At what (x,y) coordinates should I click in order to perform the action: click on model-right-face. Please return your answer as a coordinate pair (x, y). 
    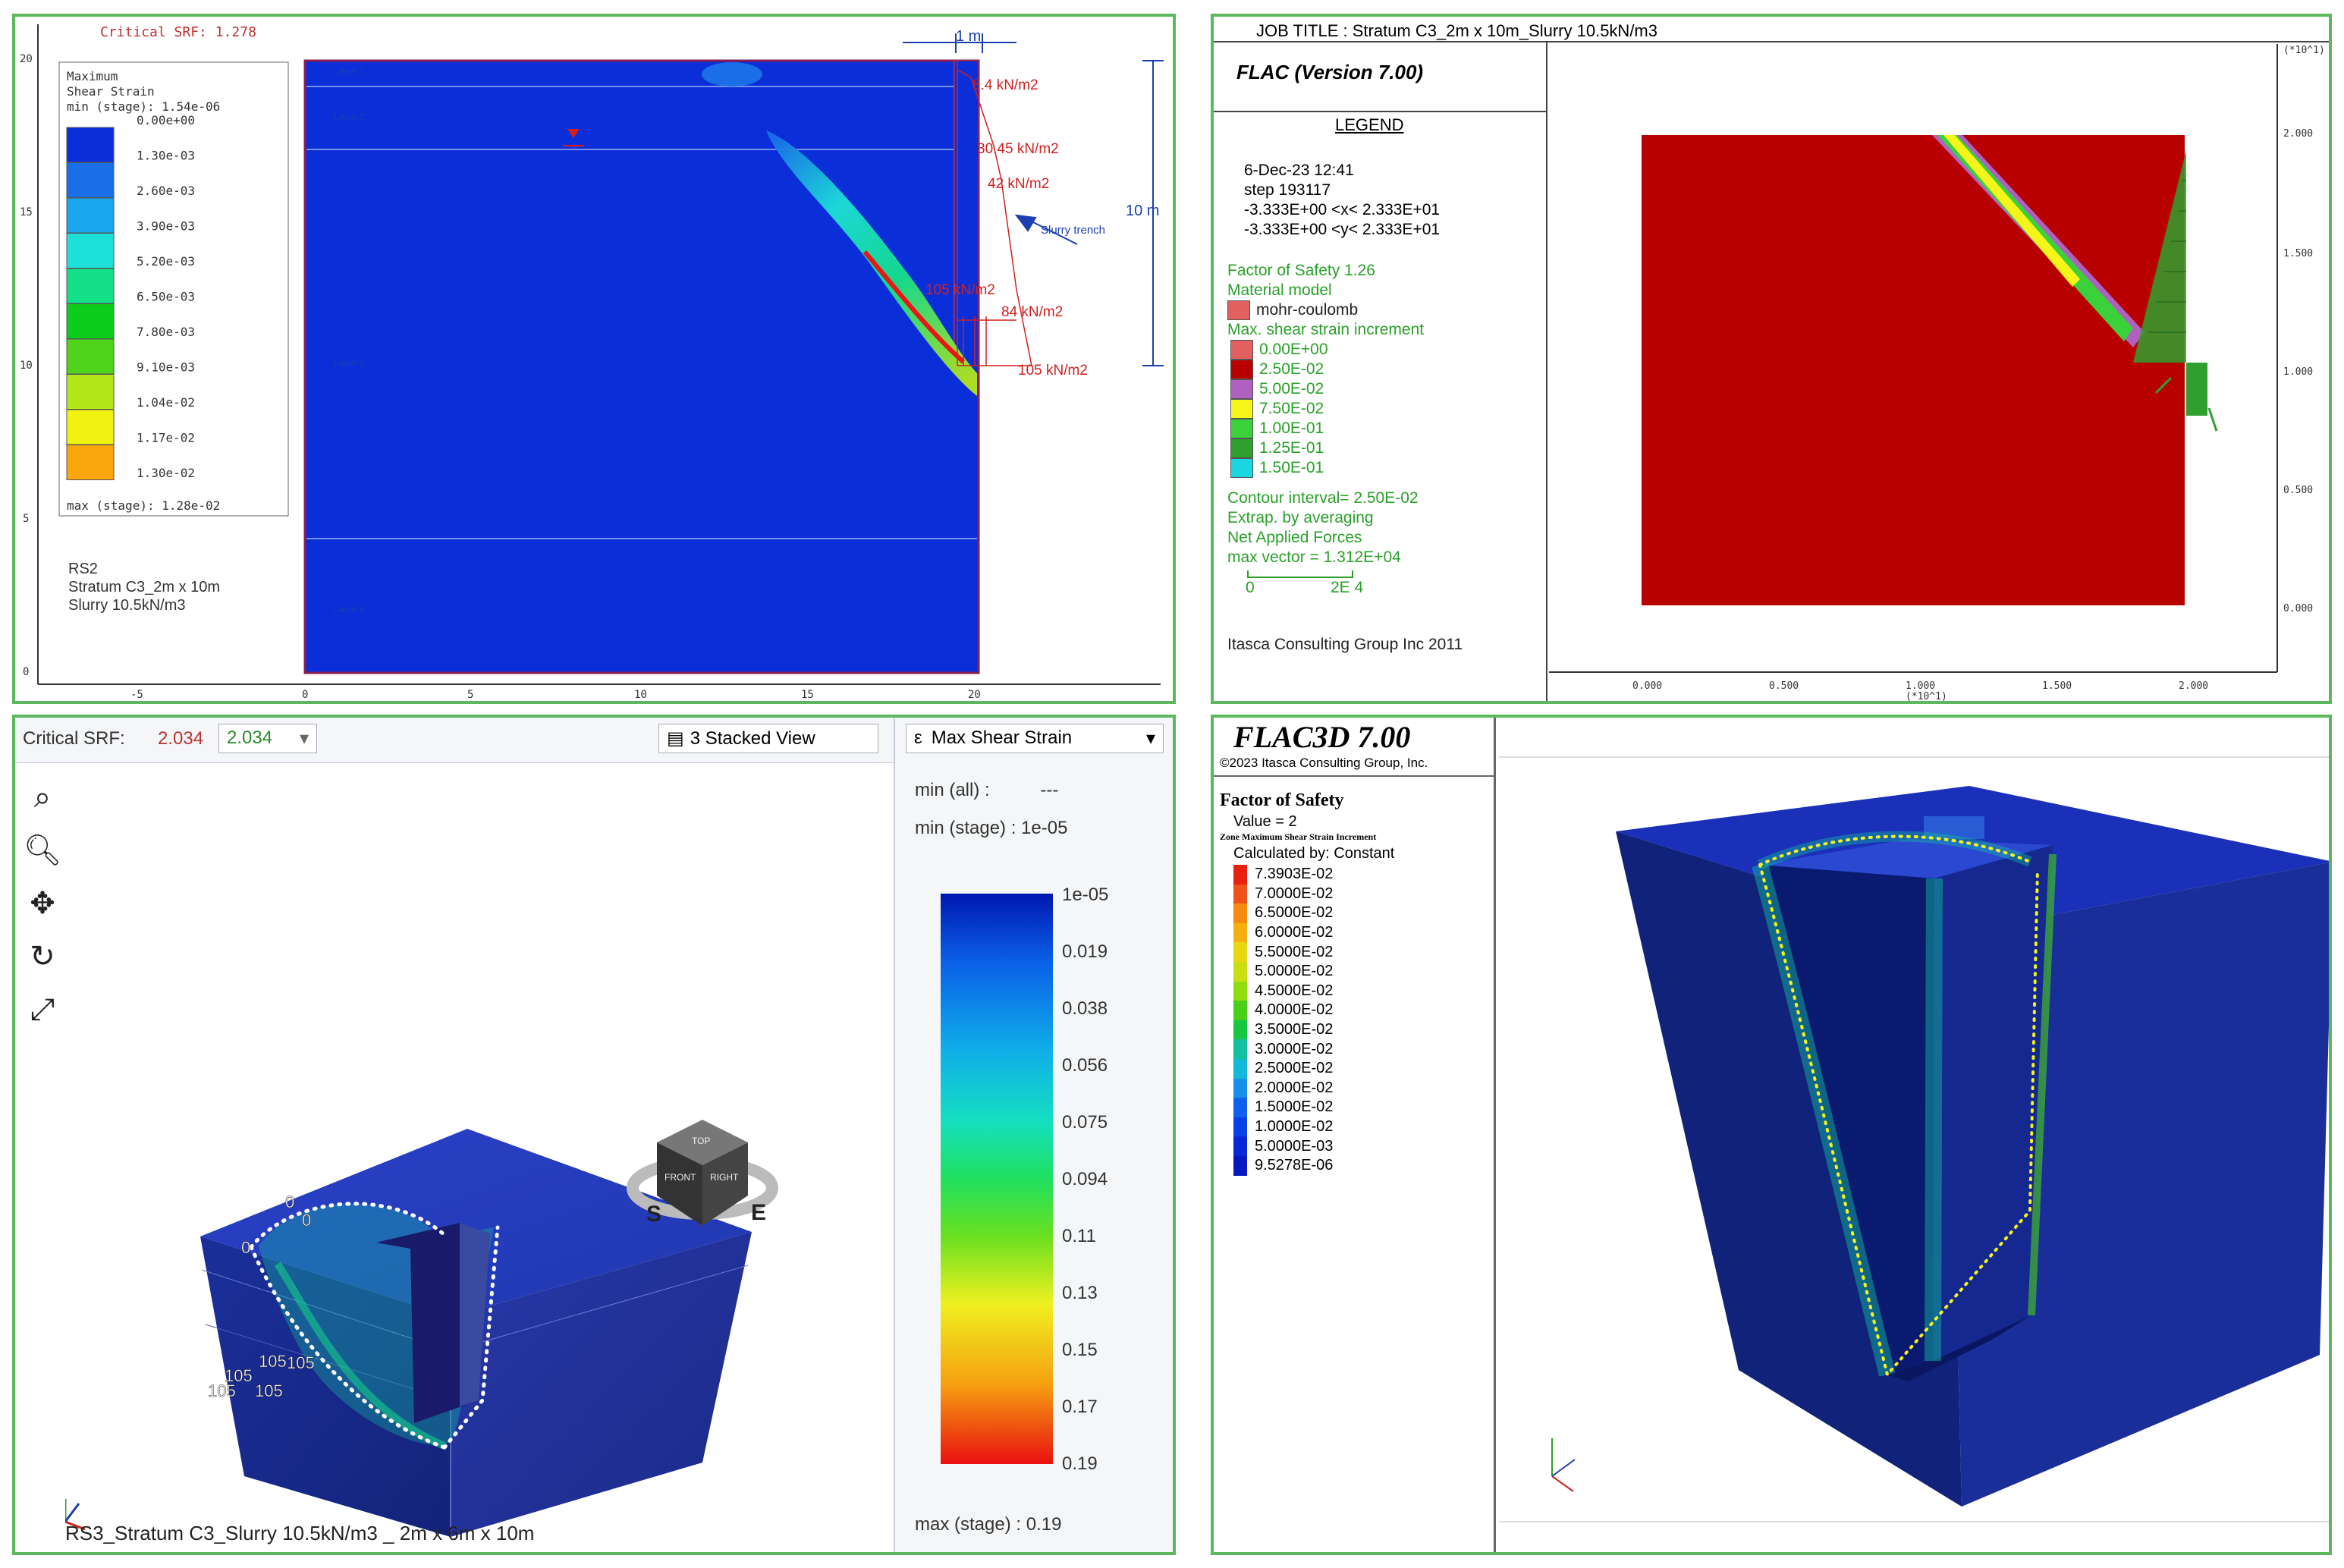
    Looking at the image, I should click on (601, 1384).